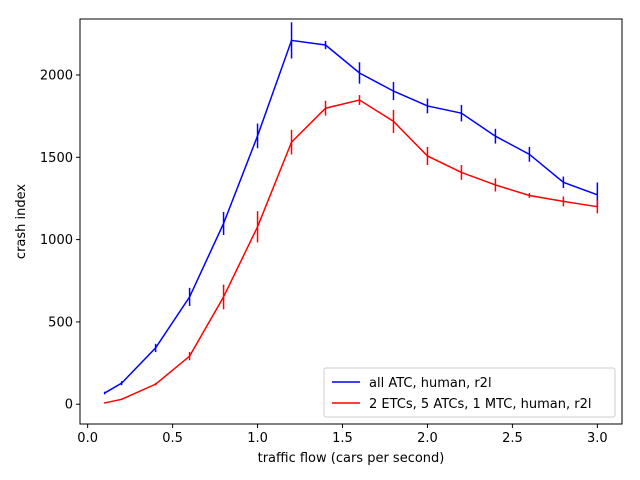 Image resolution: width=640 pixels, height=480 pixels. Describe the element at coordinates (60, 322) in the screenshot. I see `y-tick-label: 500` at that location.